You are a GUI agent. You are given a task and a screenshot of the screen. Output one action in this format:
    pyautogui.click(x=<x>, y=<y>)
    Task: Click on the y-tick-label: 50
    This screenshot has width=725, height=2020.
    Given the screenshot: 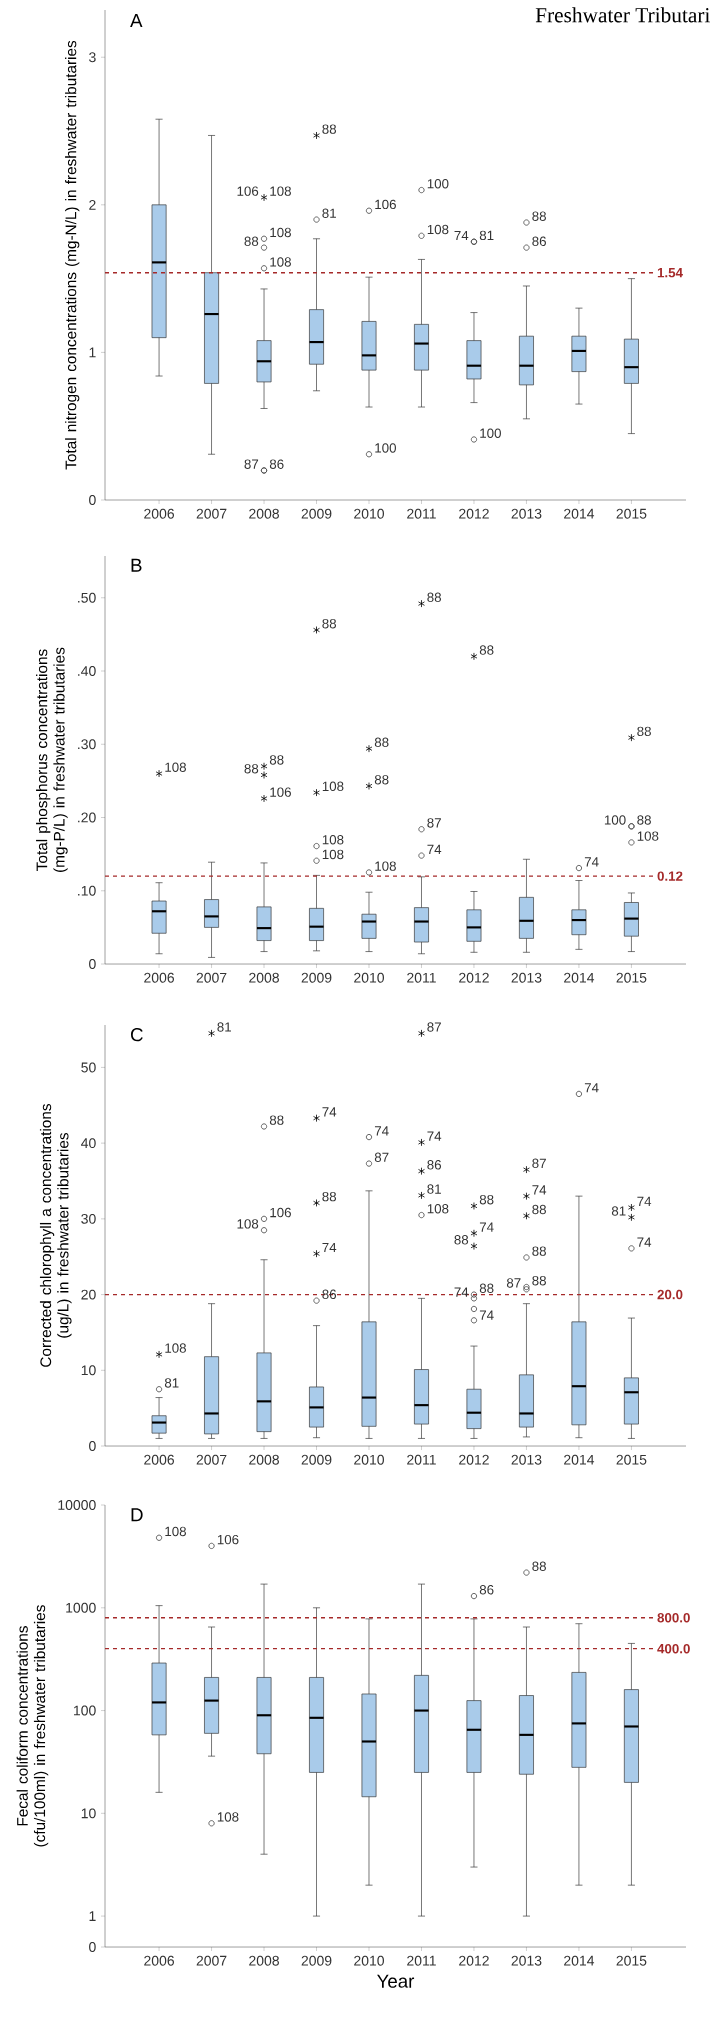 What is the action you would take?
    pyautogui.click(x=88, y=1067)
    